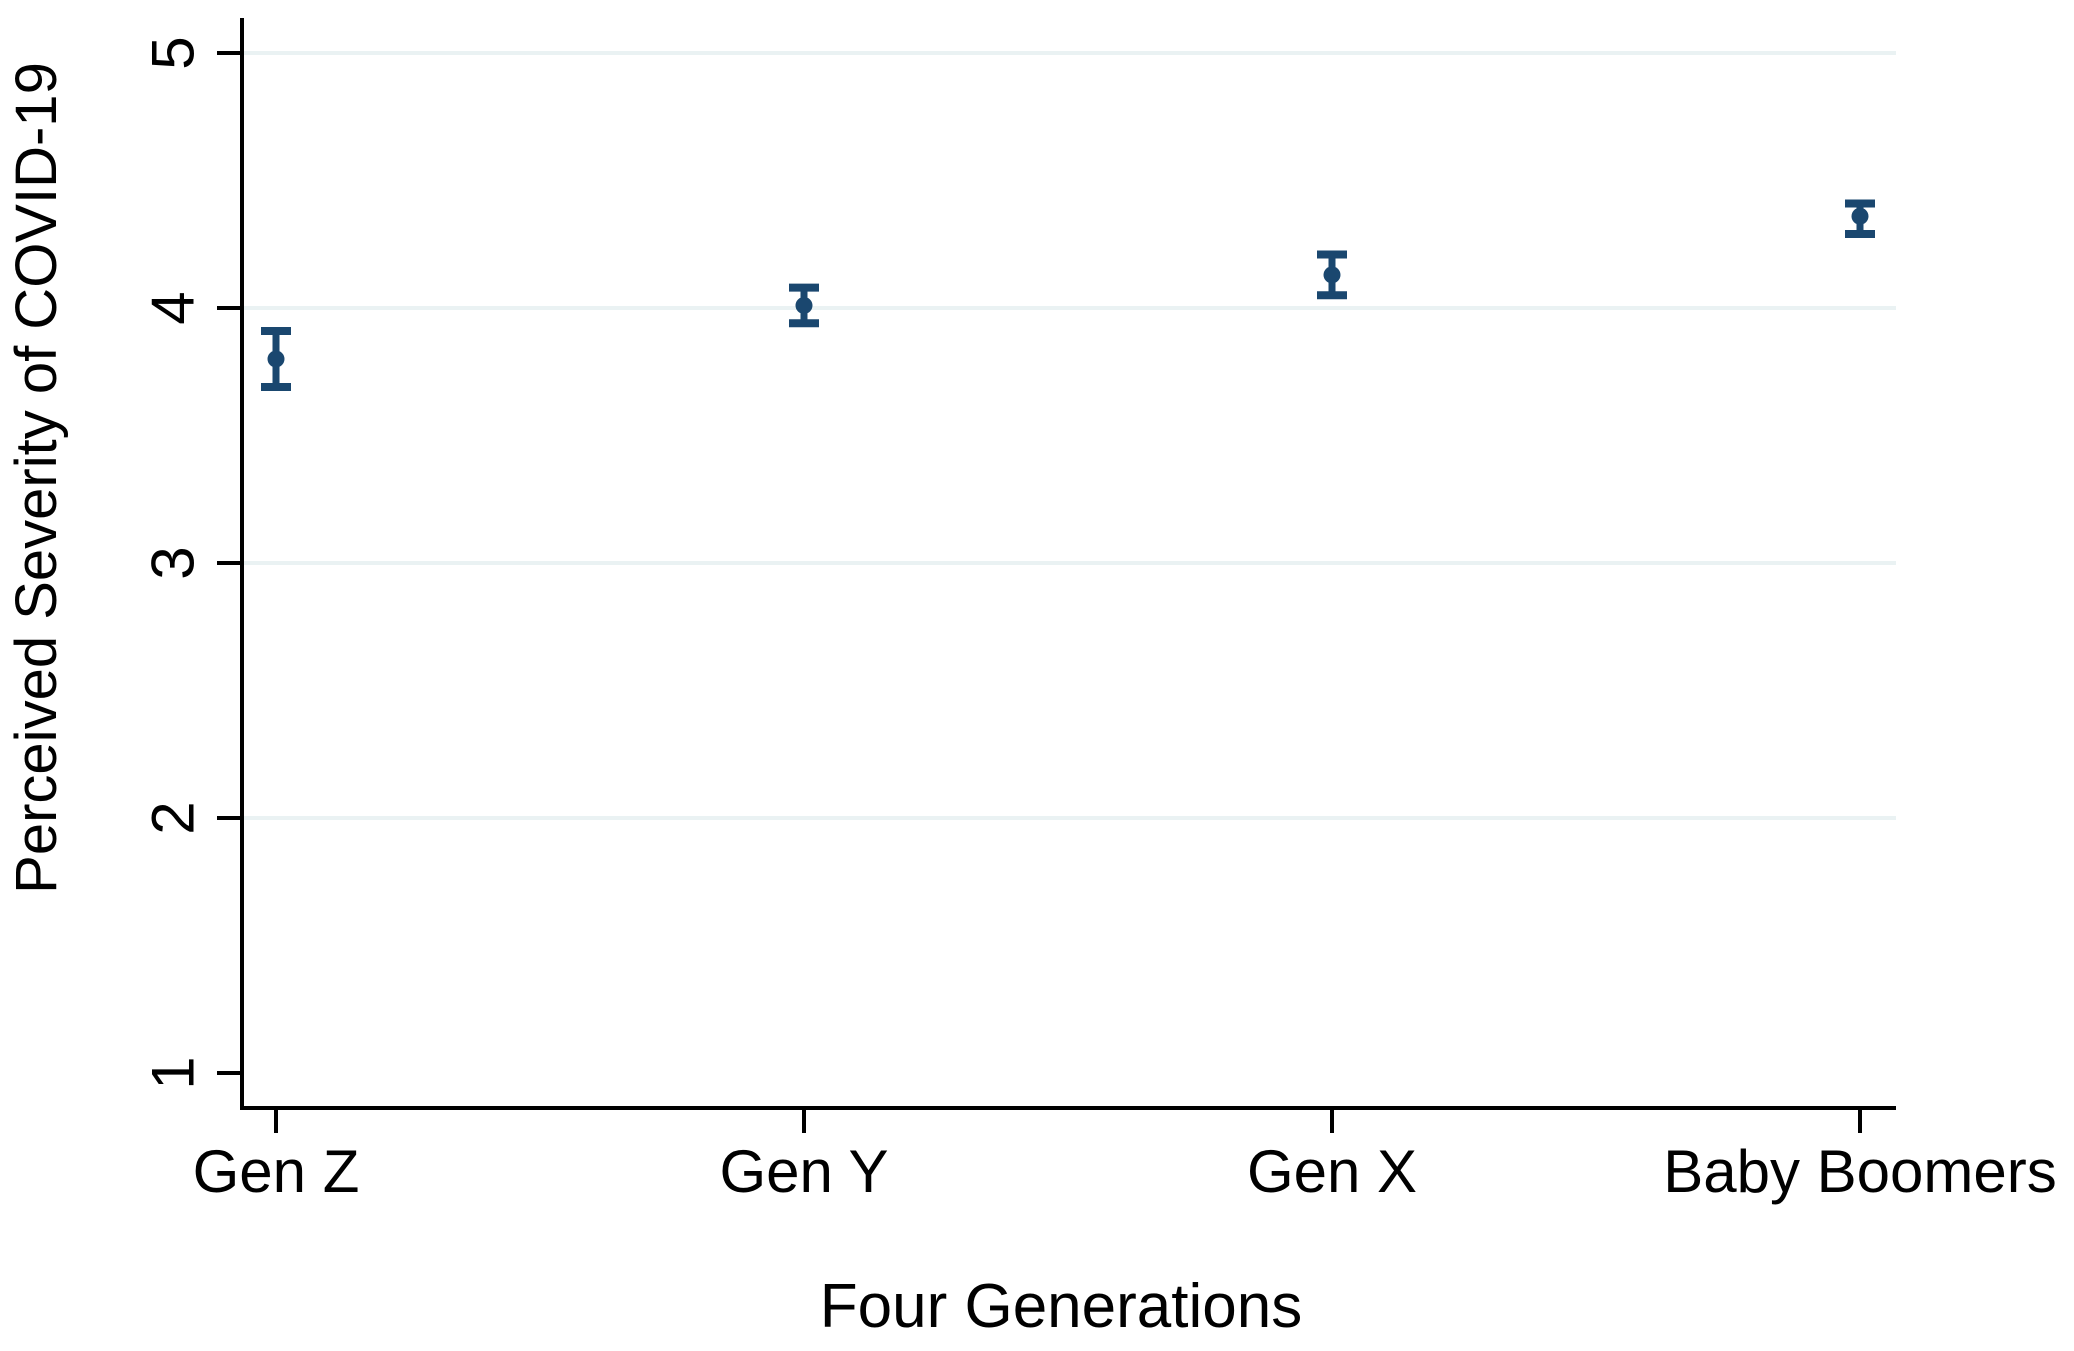 Image resolution: width=2074 pixels, height=1351 pixels. I want to click on errorbar-gen-x, so click(1332, 275).